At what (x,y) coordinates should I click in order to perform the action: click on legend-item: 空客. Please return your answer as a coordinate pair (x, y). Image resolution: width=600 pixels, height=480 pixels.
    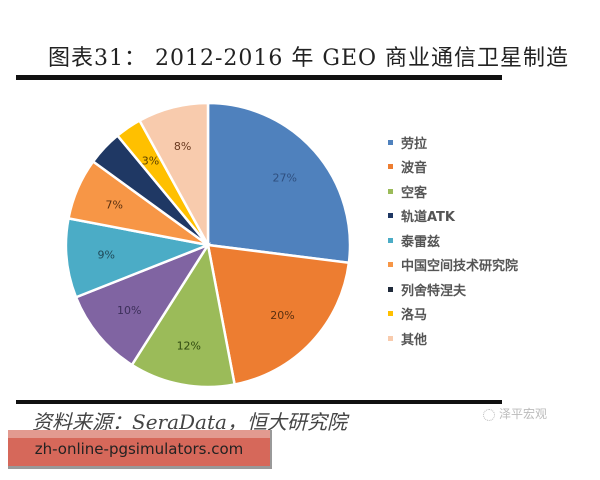
    Looking at the image, I should click on (453, 191).